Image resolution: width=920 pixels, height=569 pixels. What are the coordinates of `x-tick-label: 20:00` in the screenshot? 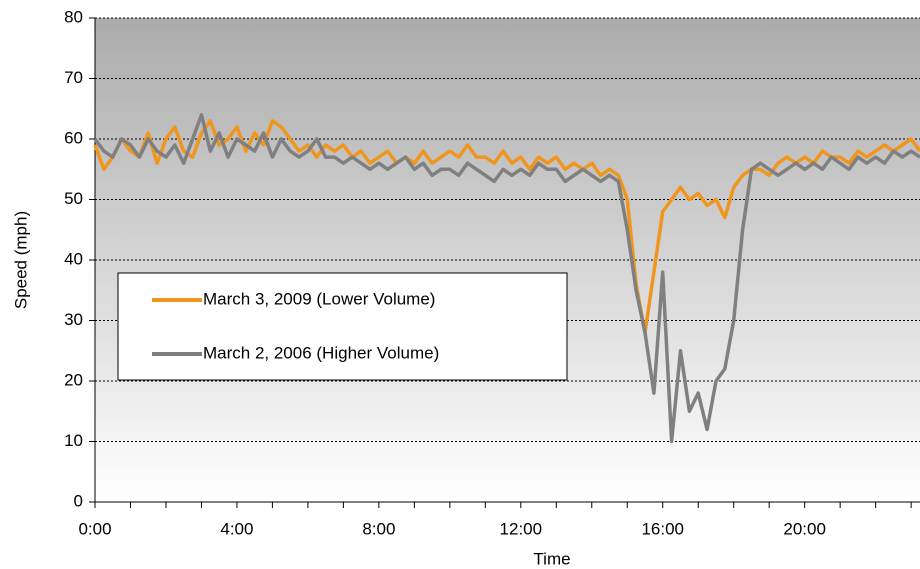 It's located at (804, 528).